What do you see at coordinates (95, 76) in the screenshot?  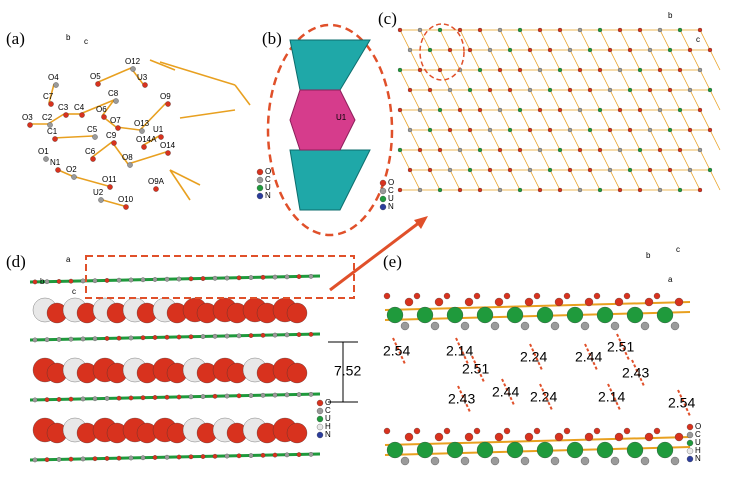 I see `atom-label: O5` at bounding box center [95, 76].